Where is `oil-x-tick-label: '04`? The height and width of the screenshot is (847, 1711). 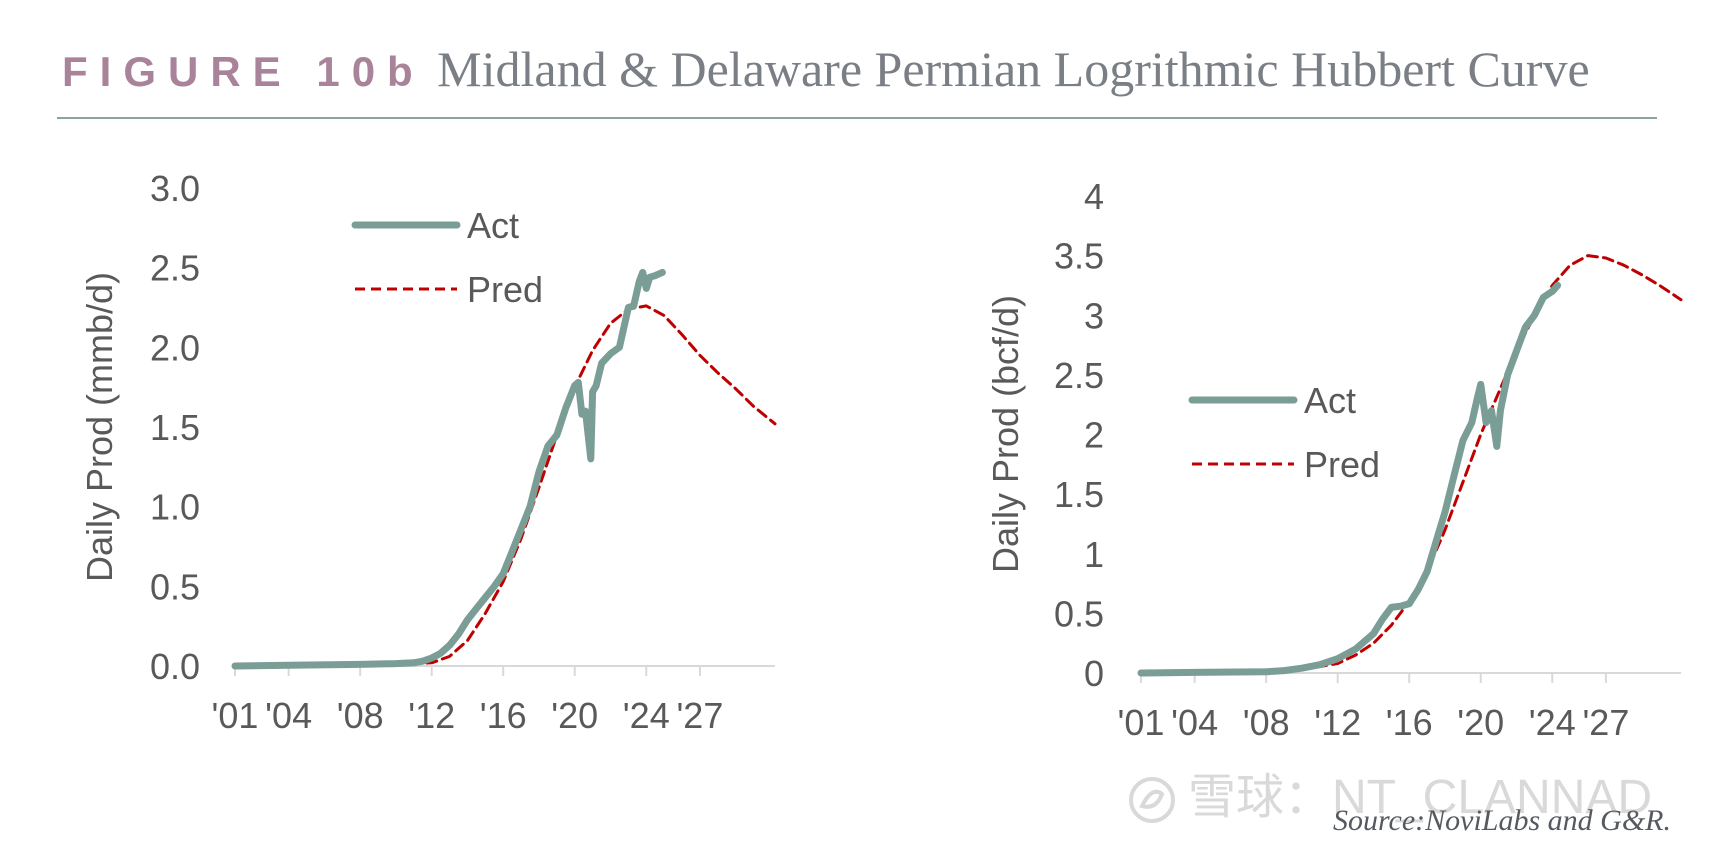
oil-x-tick-label: '04 is located at coordinates (288, 715).